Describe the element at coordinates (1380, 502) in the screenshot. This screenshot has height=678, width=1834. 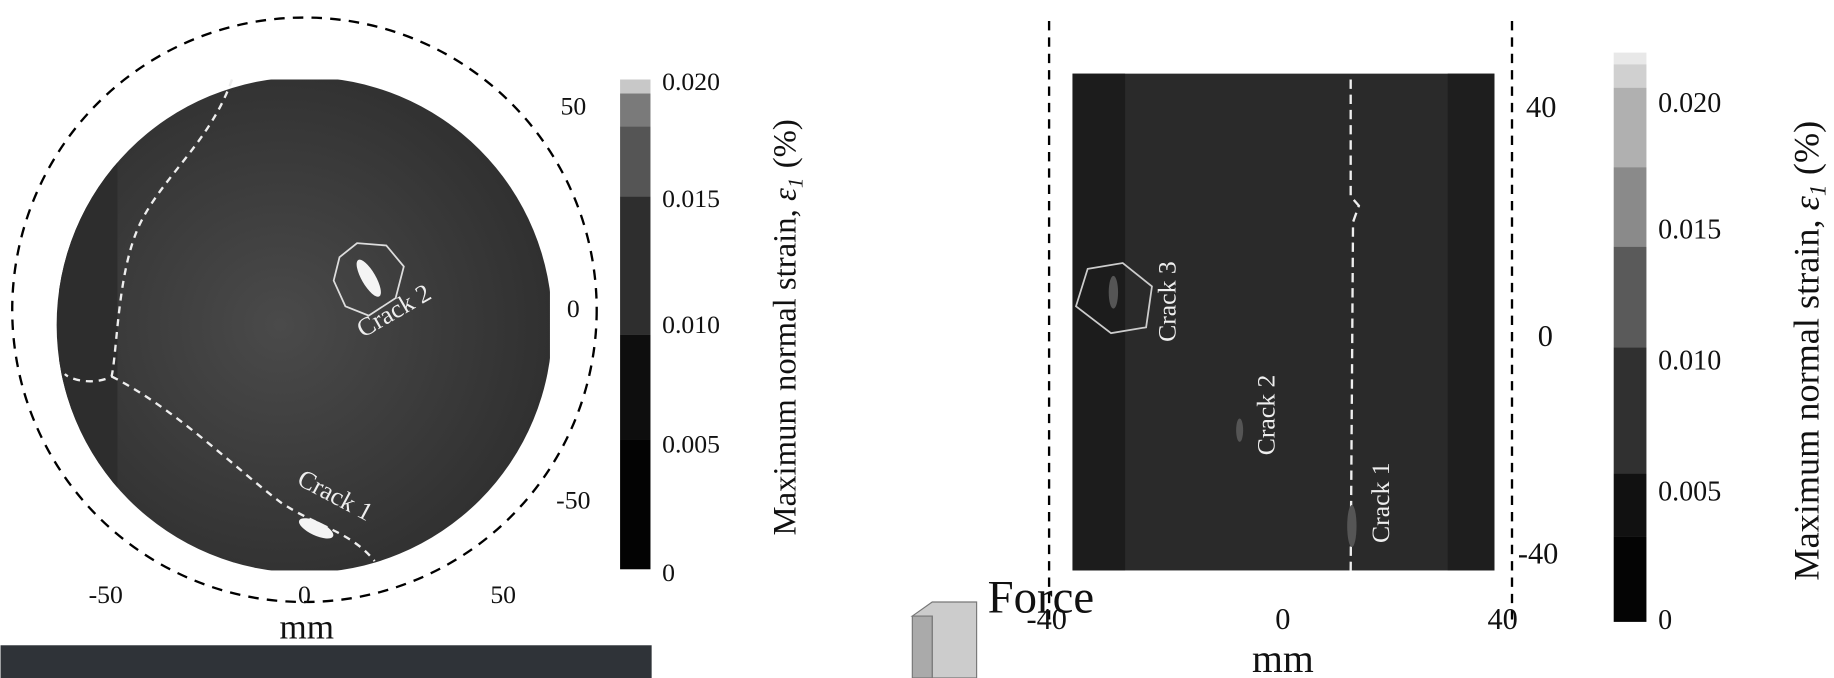
I see `crack-label: Crack 1` at that location.